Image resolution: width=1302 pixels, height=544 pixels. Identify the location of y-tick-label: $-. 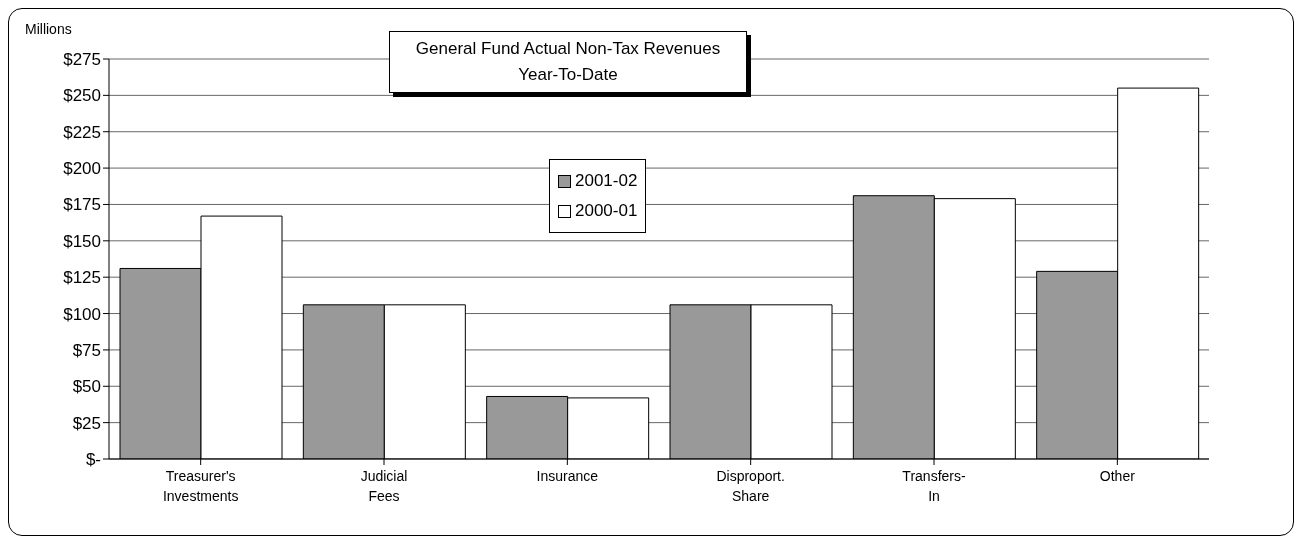
(93, 460).